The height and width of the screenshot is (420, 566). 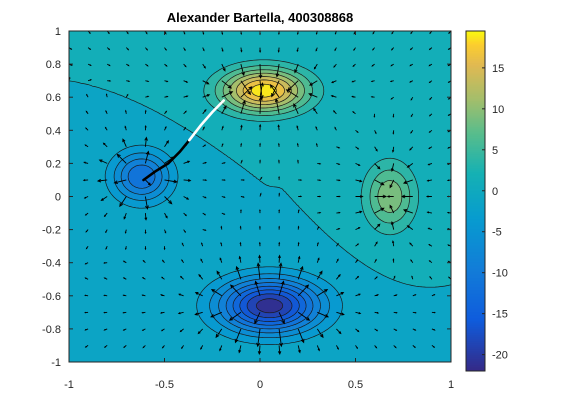 I want to click on x-tick-label: -1, so click(x=69, y=385).